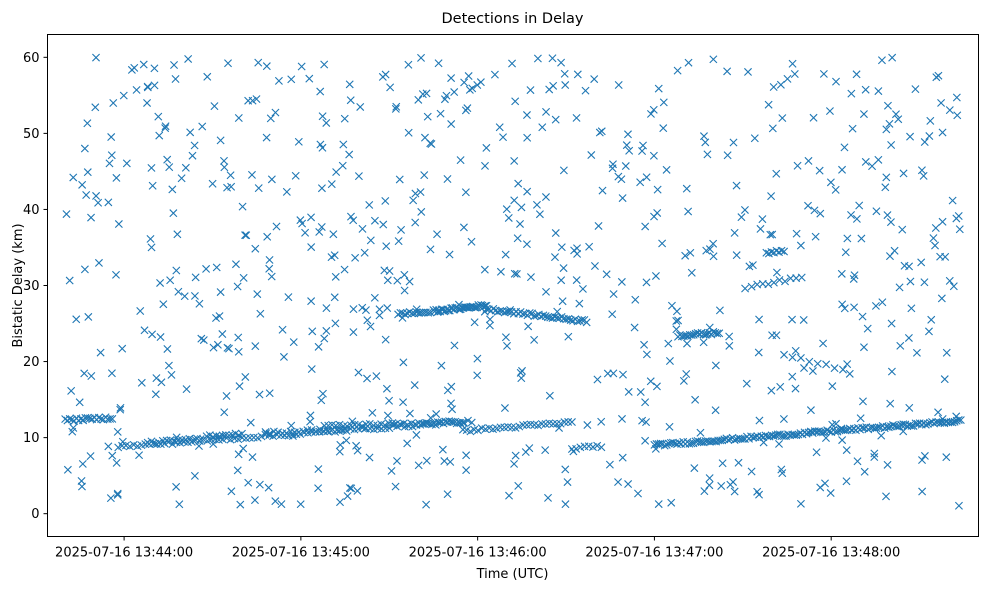 The width and height of the screenshot is (989, 594). What do you see at coordinates (478, 553) in the screenshot?
I see `x-tick-label-2: 2025-07-16 13:46:00` at bounding box center [478, 553].